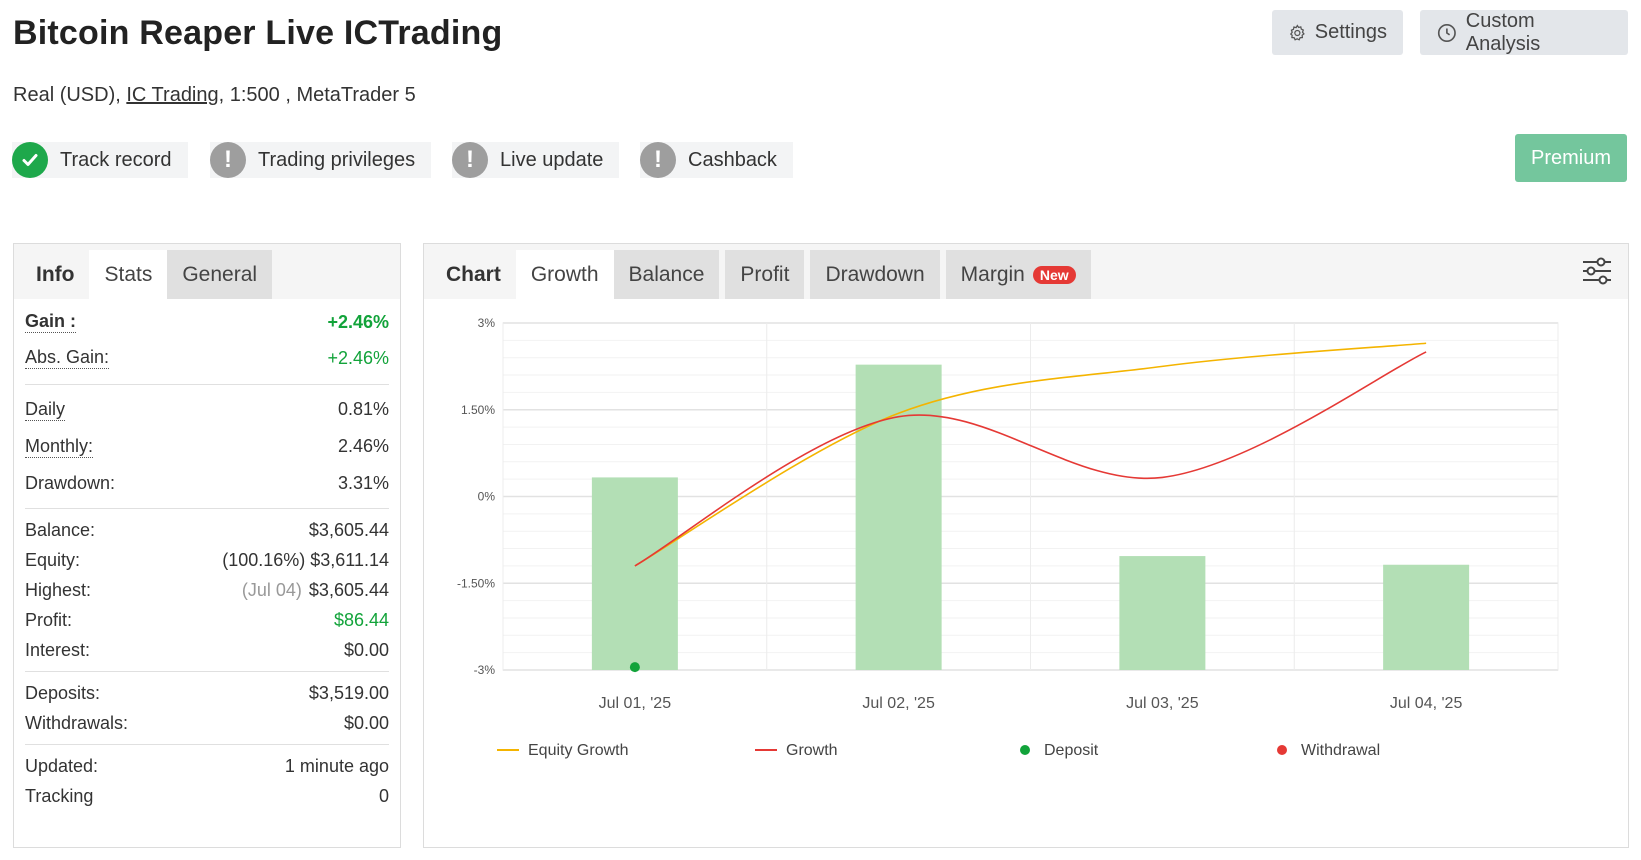 The height and width of the screenshot is (860, 1641). Describe the element at coordinates (938, 750) in the screenshot. I see `chart-legend: Equity Growth Growth Deposit Withdrawal` at that location.